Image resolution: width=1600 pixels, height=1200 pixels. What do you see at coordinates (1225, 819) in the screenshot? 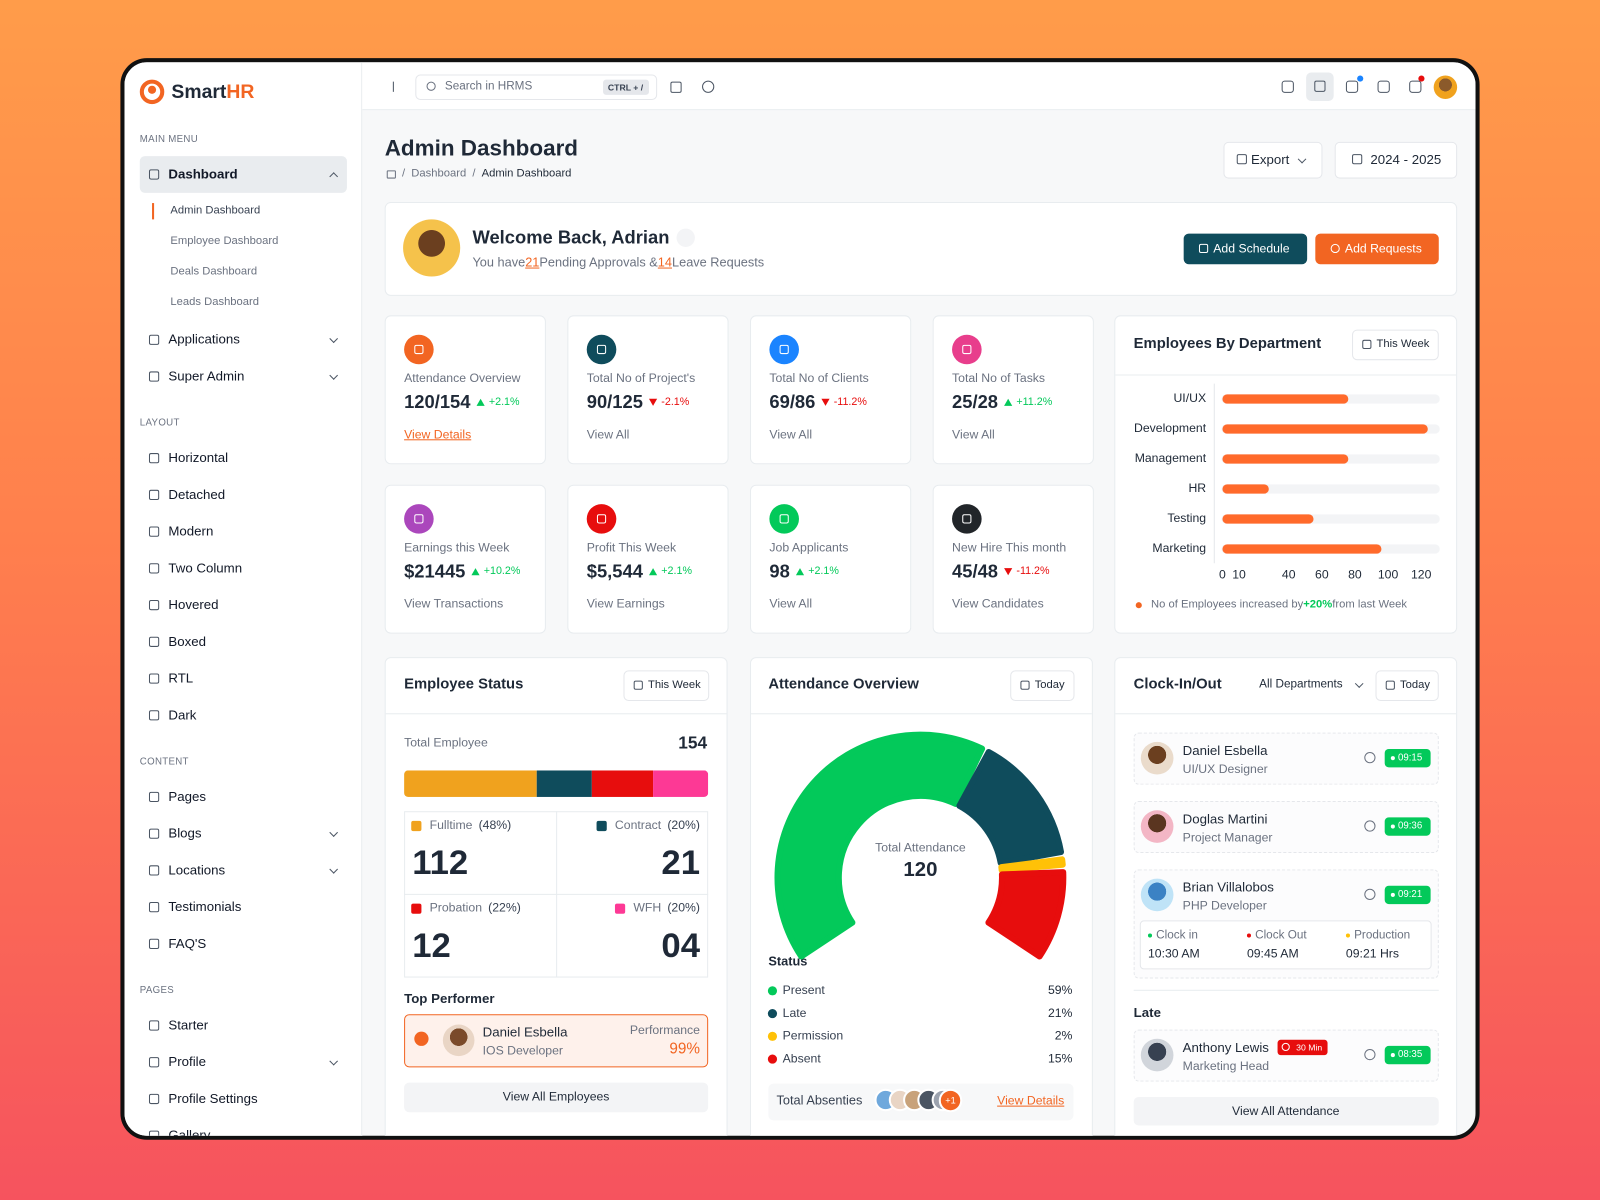
I see `person-name: Doglas Martini` at bounding box center [1225, 819].